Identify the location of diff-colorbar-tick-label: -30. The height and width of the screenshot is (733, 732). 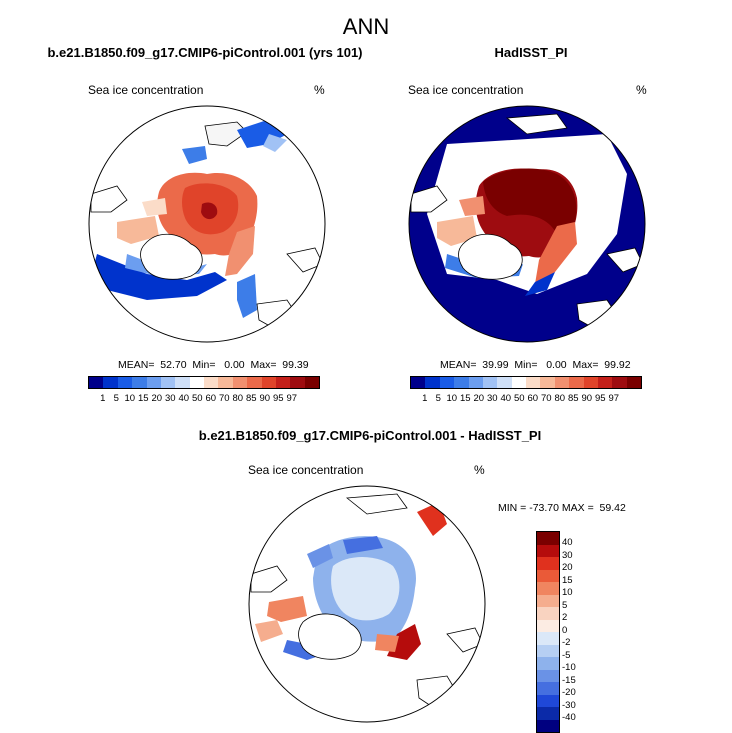
(569, 705).